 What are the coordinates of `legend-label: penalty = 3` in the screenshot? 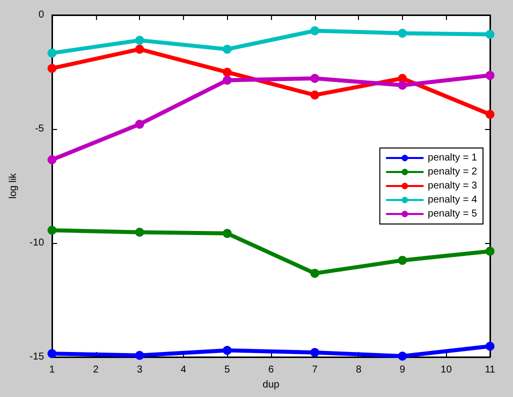 It's located at (453, 186).